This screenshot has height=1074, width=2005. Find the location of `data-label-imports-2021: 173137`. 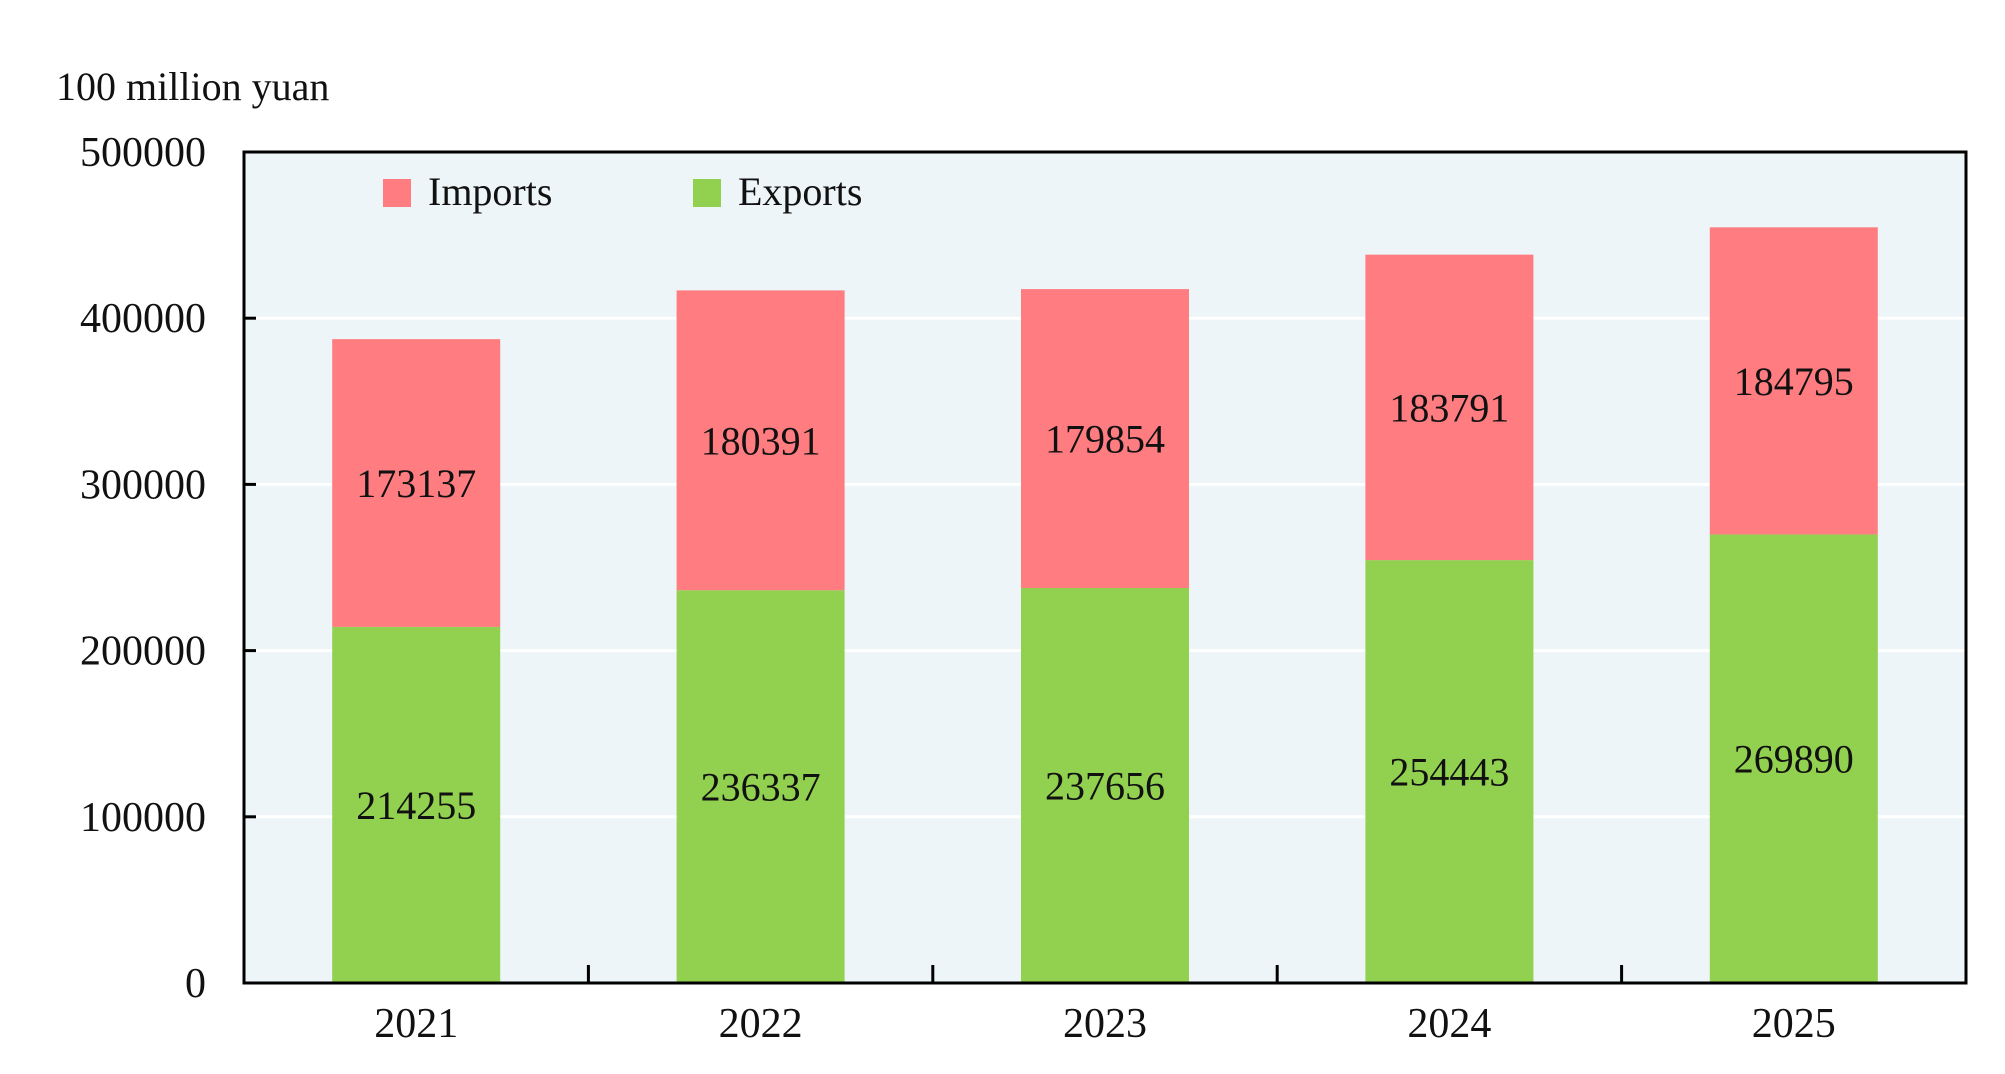

data-label-imports-2021: 173137 is located at coordinates (416, 483).